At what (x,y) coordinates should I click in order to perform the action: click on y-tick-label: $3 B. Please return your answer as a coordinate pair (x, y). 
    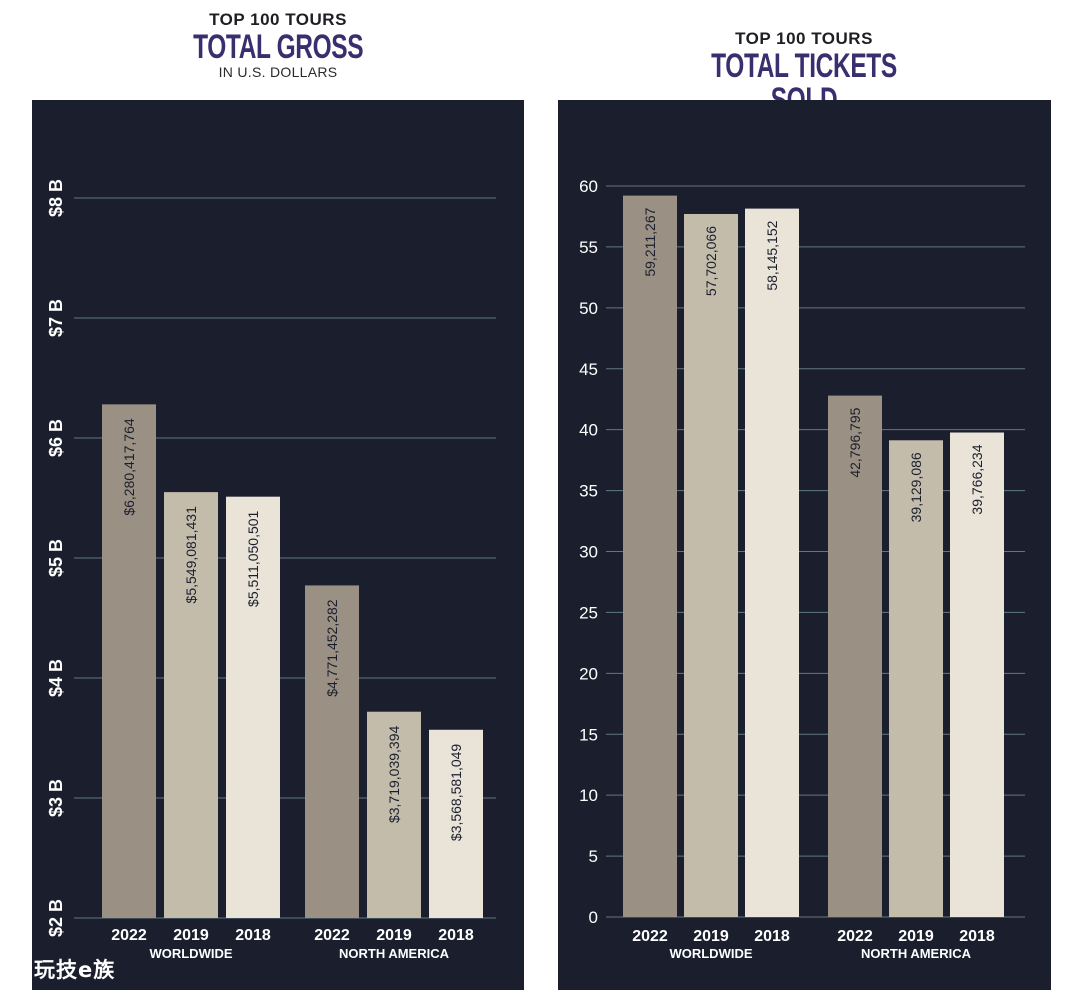
    Looking at the image, I should click on (56, 798).